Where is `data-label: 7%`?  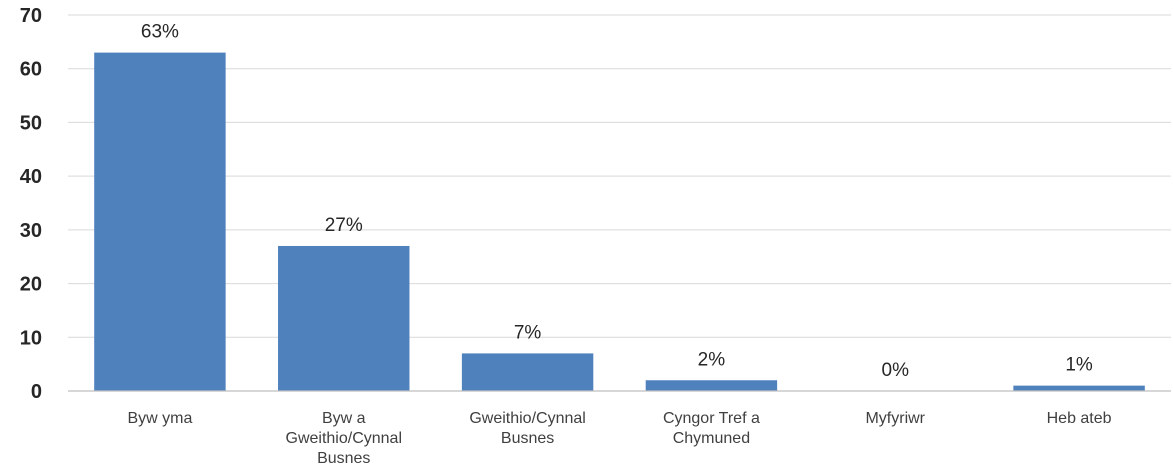
data-label: 7% is located at coordinates (528, 332).